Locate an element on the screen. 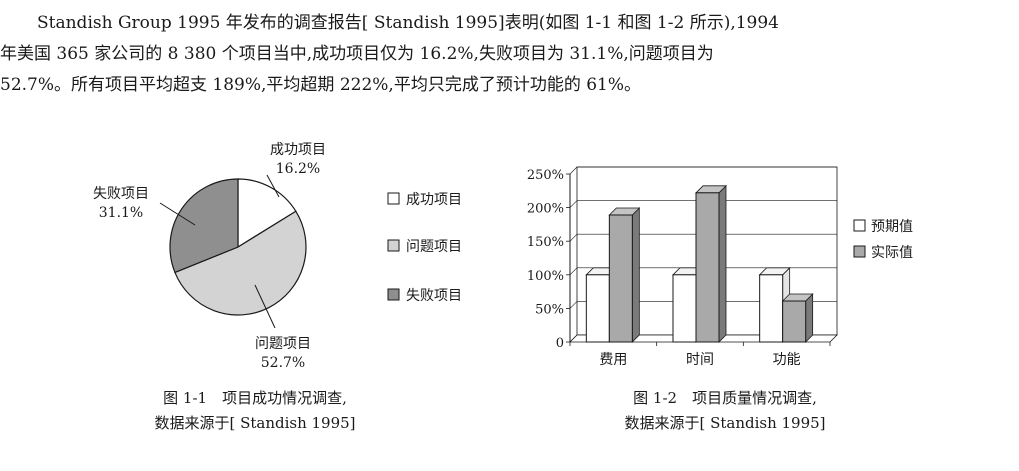 This screenshot has height=471, width=1019. x-tick-label: 时间 is located at coordinates (700, 360).